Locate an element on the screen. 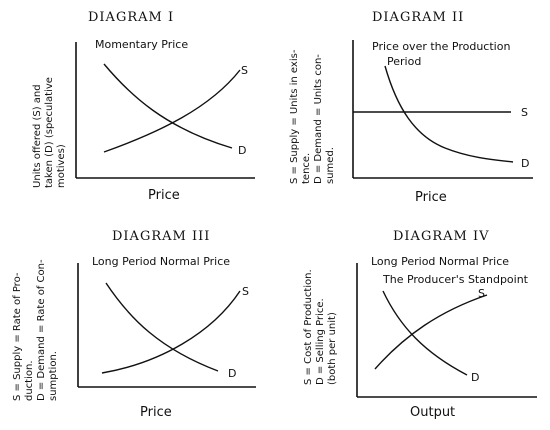 The image size is (550, 430). diagram-3-xlabel: Price is located at coordinates (156, 412).